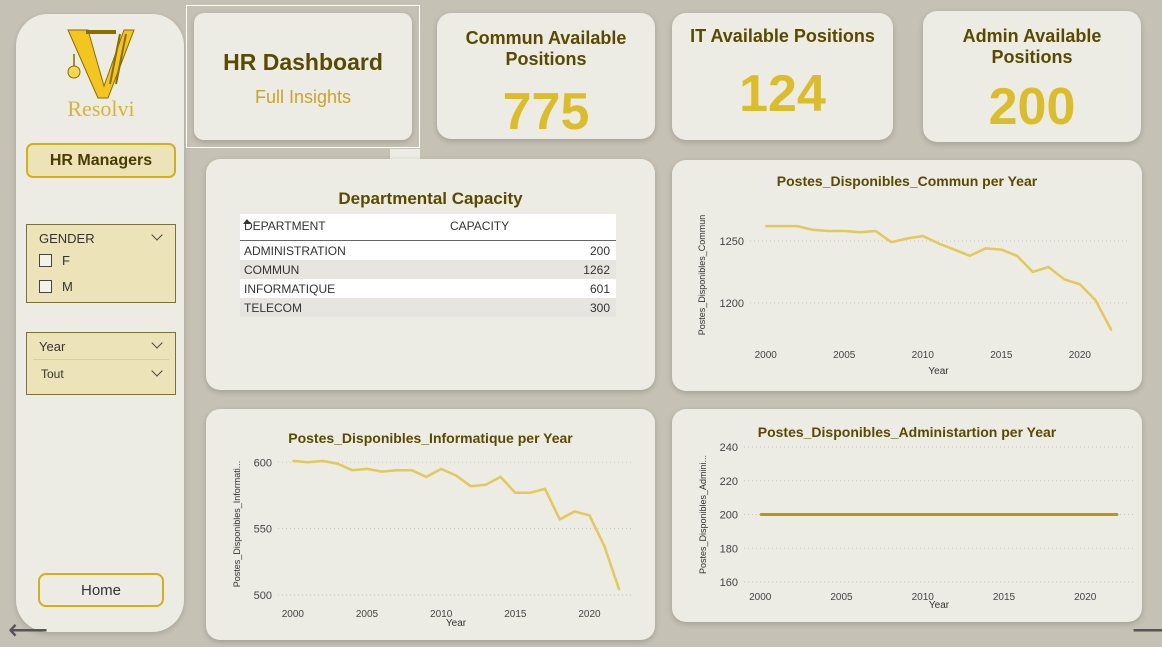 This screenshot has width=1162, height=647. I want to click on y-tick-label: 160, so click(729, 583).